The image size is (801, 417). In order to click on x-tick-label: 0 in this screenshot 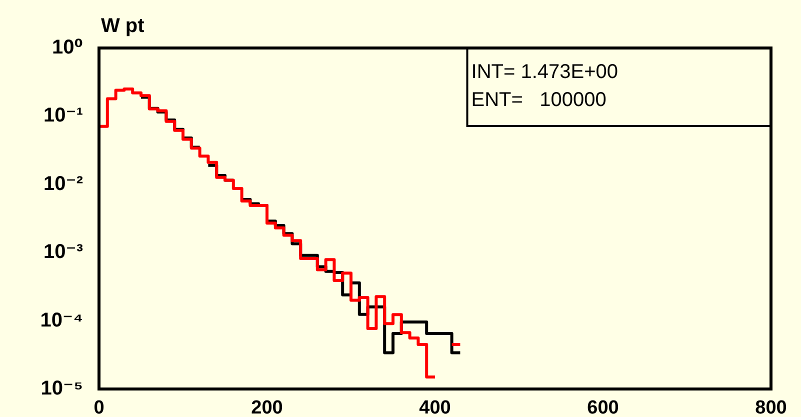, I will do `click(99, 407)`.